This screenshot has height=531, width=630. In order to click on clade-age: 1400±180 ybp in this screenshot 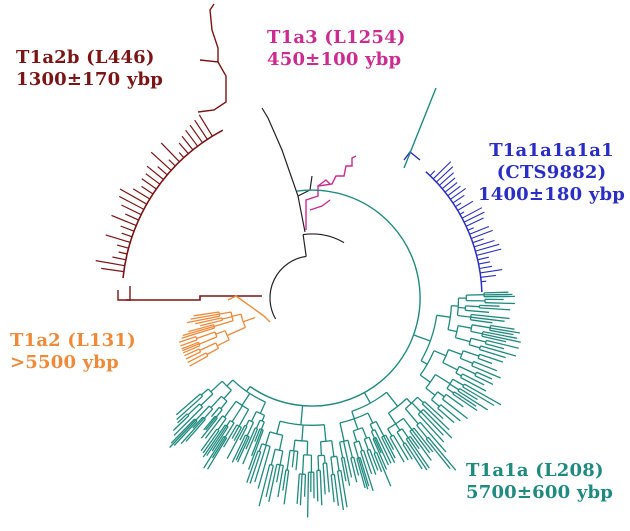, I will do `click(552, 194)`.